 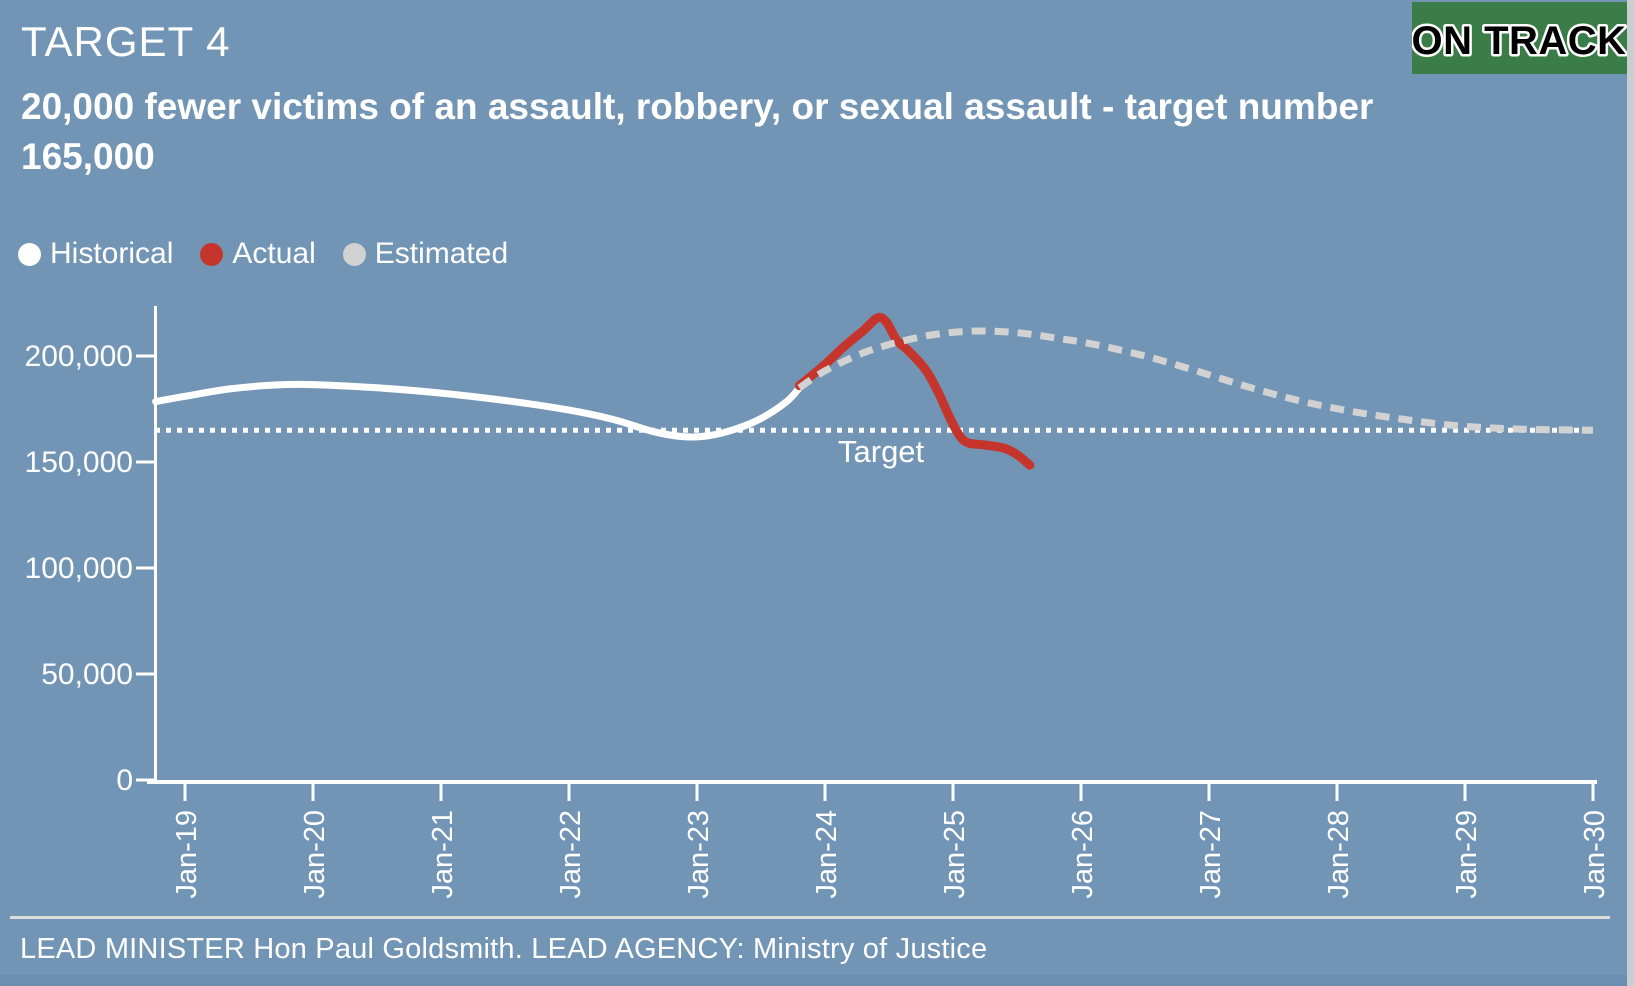 I want to click on status-badge-label: ON TRACK, so click(x=1519, y=41).